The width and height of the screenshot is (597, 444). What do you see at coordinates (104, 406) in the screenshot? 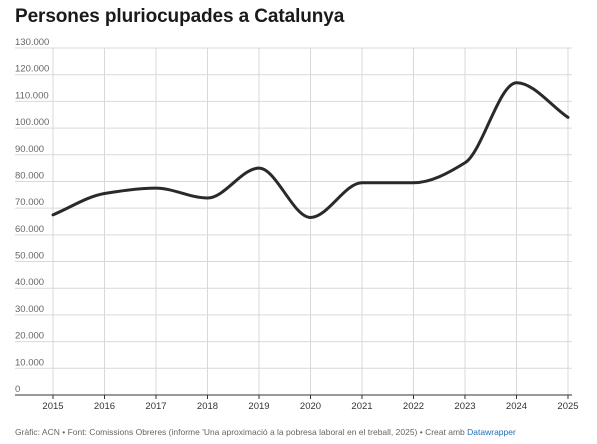
I see `x-tick-label: 2016` at bounding box center [104, 406].